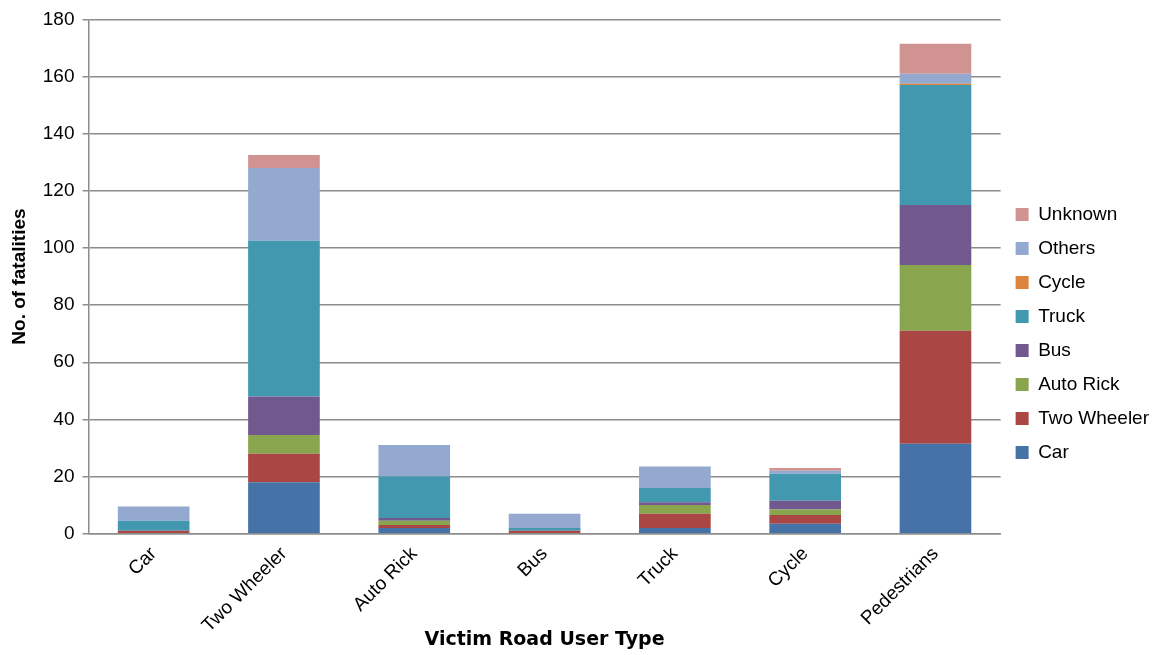 The width and height of the screenshot is (1163, 655). I want to click on legend-label: Cycle, so click(1062, 281).